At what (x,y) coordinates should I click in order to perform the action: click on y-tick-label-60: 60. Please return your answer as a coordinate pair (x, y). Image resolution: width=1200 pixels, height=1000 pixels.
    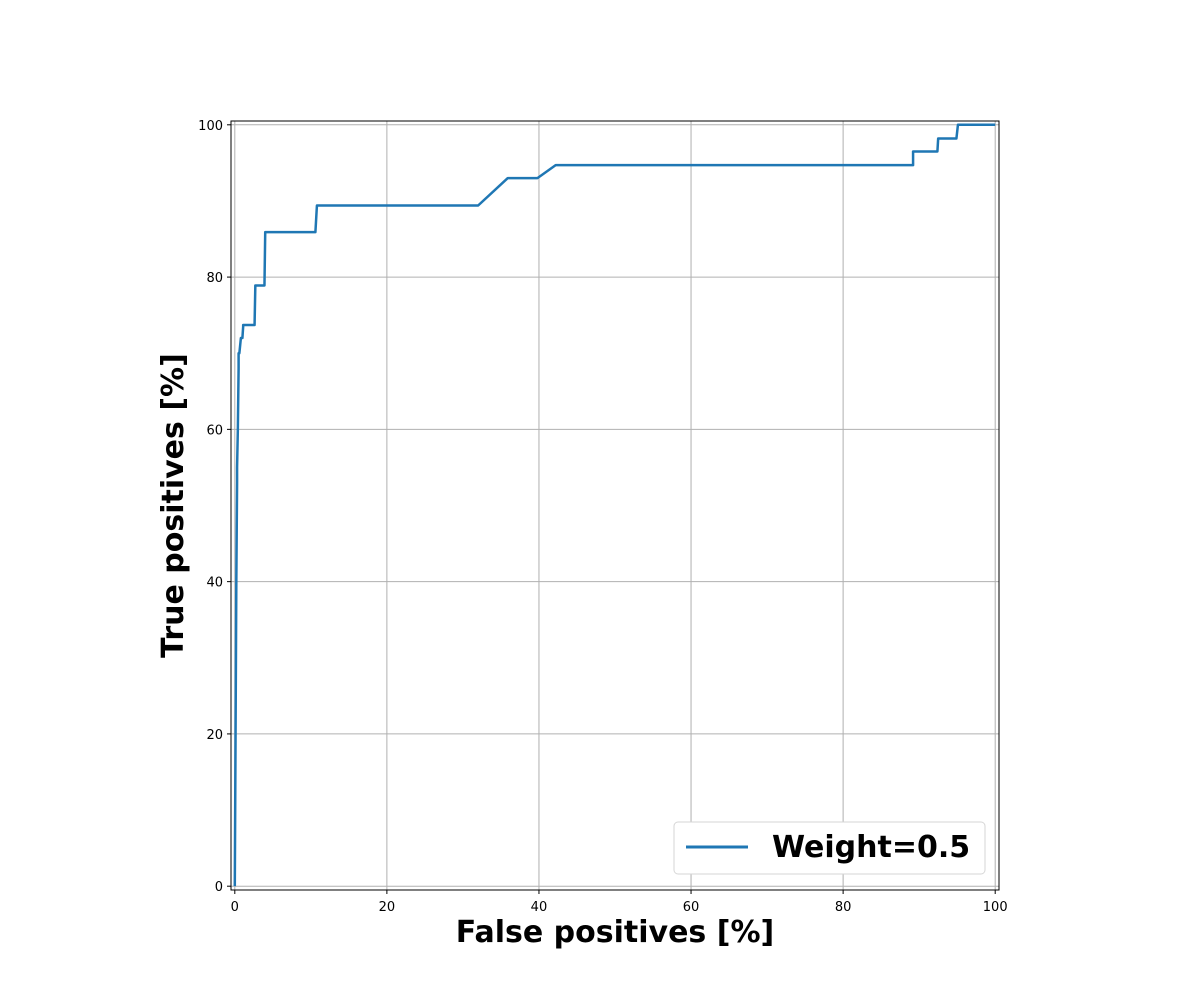
    Looking at the image, I should click on (214, 430).